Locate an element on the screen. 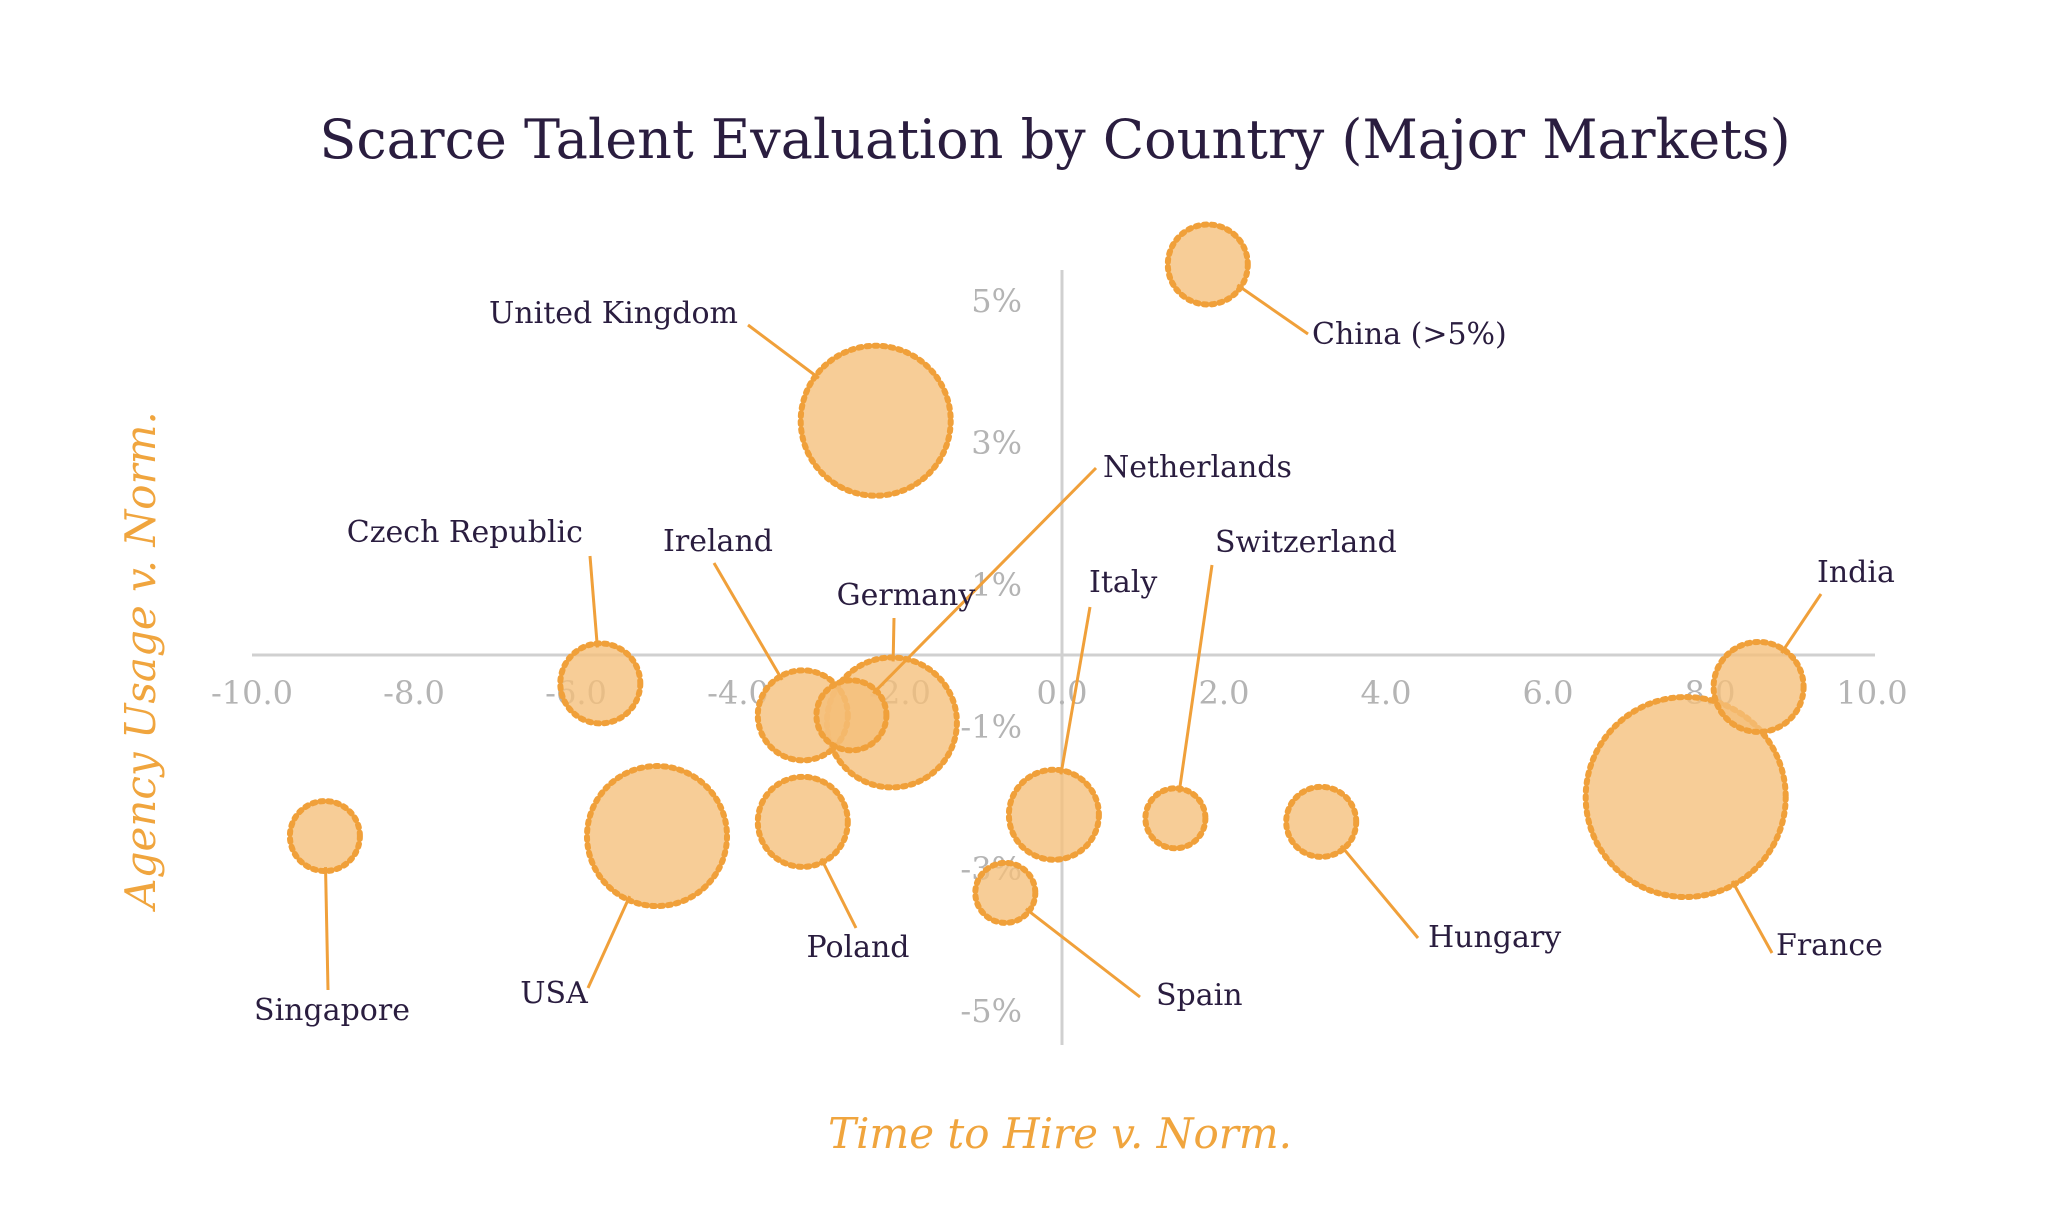  y-tick-label: 3% is located at coordinates (996, 443).